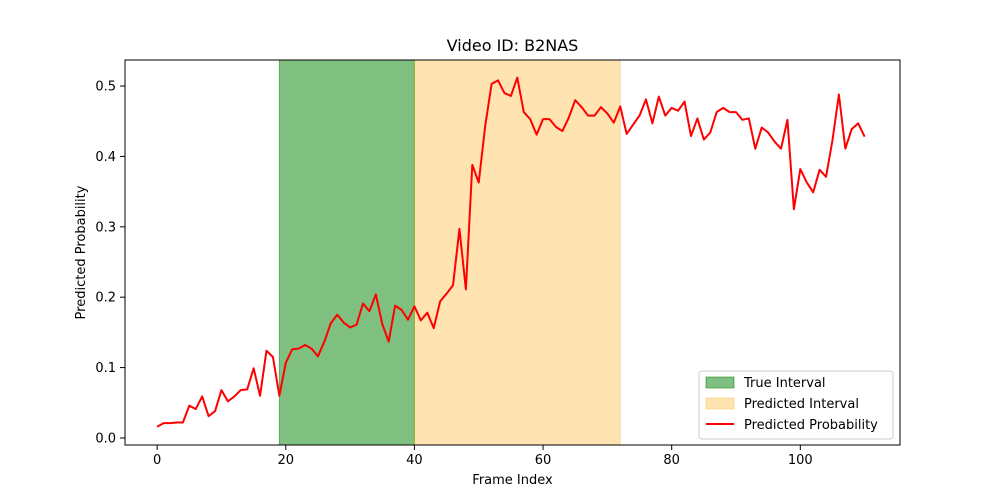  What do you see at coordinates (110, 263) in the screenshot?
I see `y-axis: 0.0 0.1 0.2 0.3 0.4 0.5` at bounding box center [110, 263].